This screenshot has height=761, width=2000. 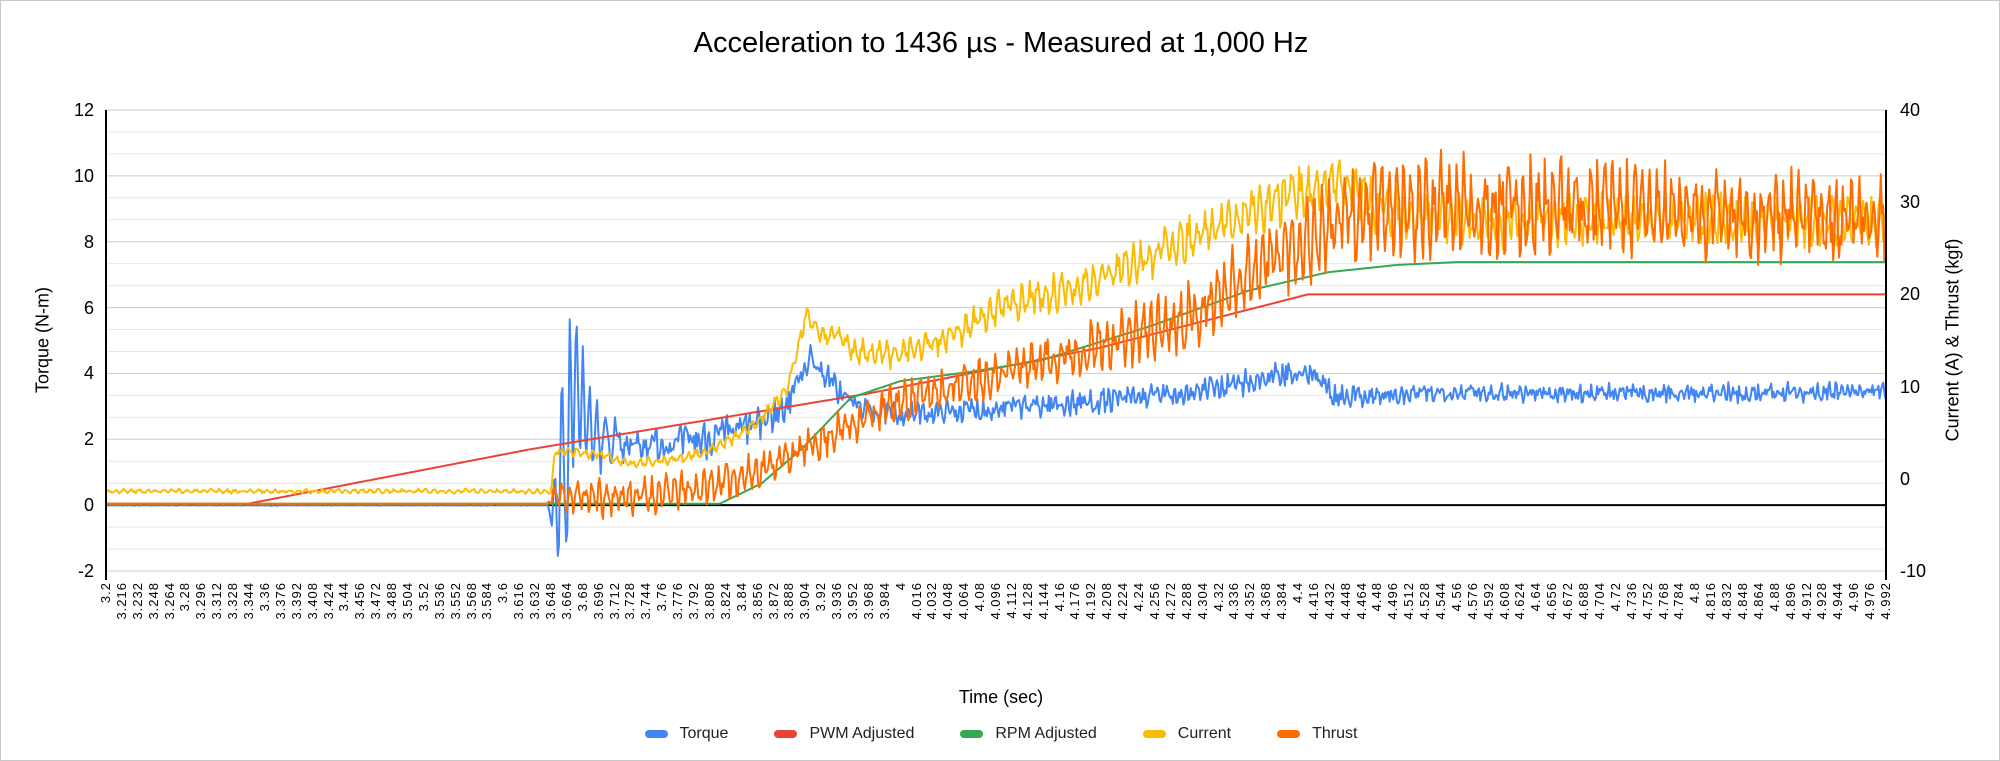 I want to click on x-axis-tick-label: 3.472, so click(x=376, y=601).